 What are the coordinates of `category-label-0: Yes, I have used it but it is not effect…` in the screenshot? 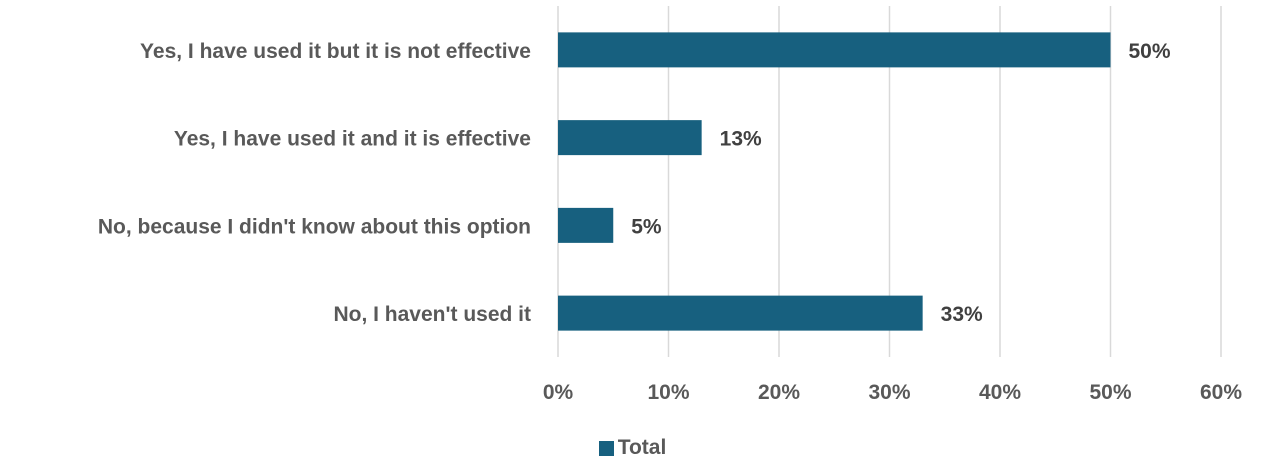 It's located at (335, 51).